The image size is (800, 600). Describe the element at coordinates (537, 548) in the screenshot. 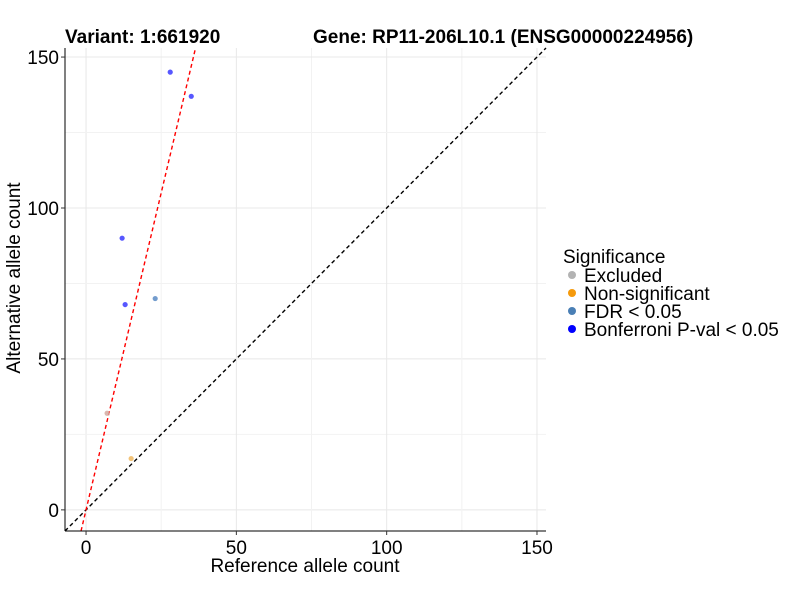

I see `x-tick-label: 150` at that location.